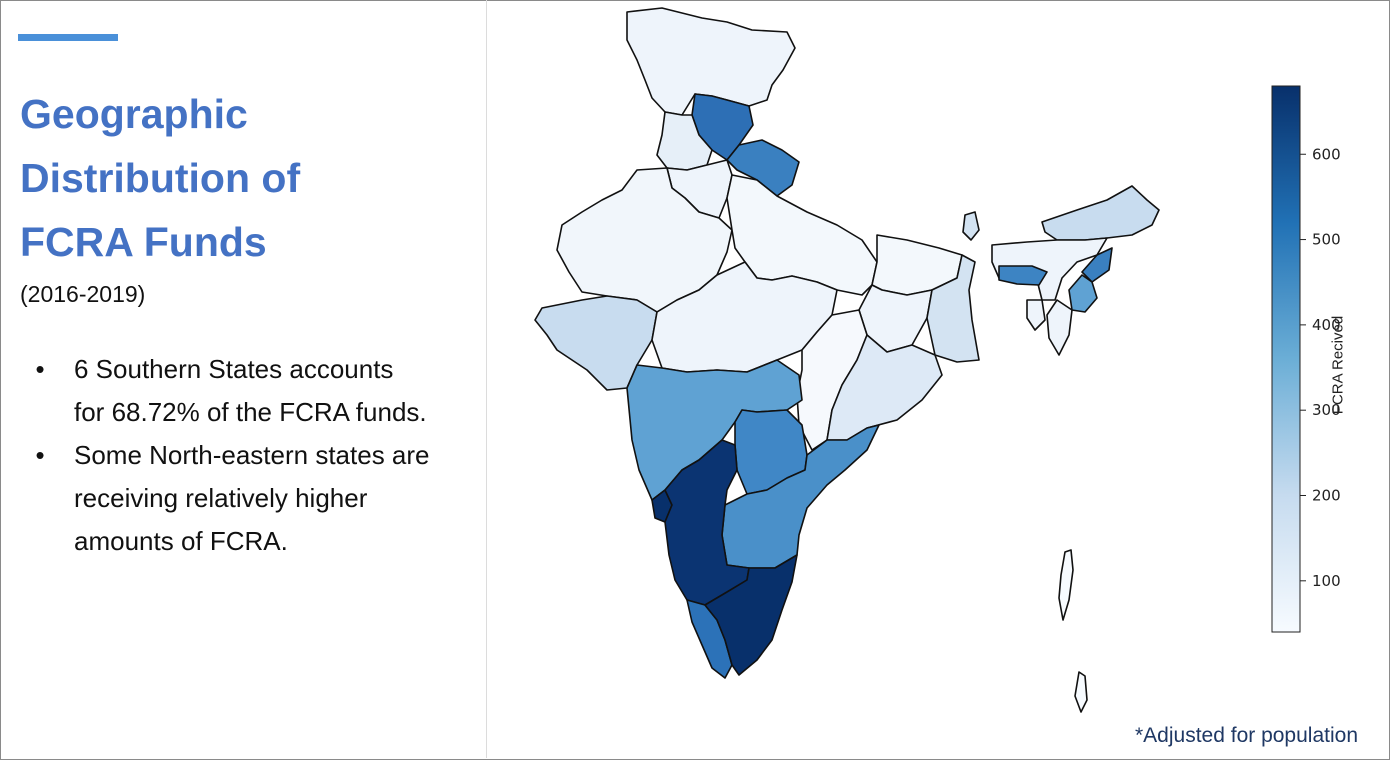  What do you see at coordinates (1036, 315) in the screenshot?
I see `region-tripura` at bounding box center [1036, 315].